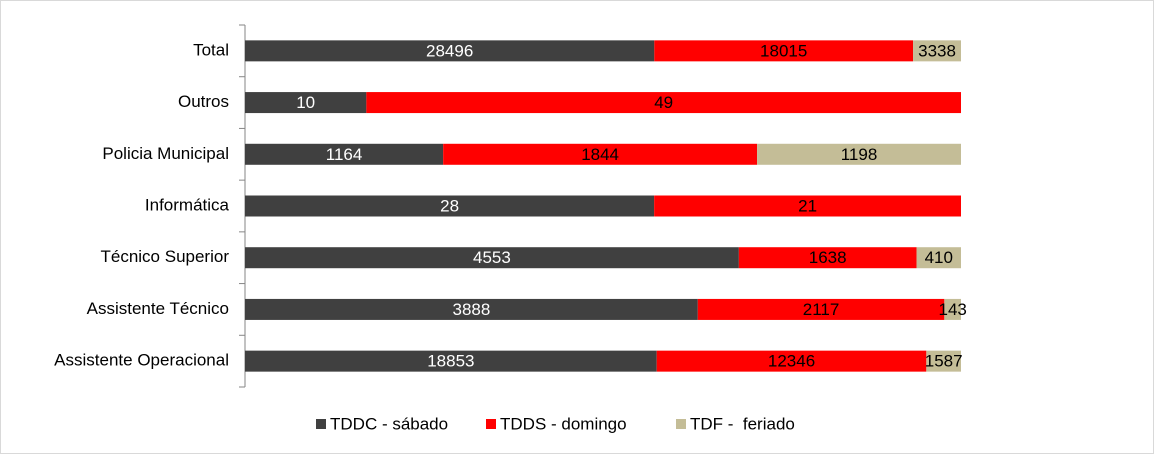 Image resolution: width=1155 pixels, height=455 pixels. What do you see at coordinates (389, 423) in the screenshot?
I see `legend-label: TDDC - sábado` at bounding box center [389, 423].